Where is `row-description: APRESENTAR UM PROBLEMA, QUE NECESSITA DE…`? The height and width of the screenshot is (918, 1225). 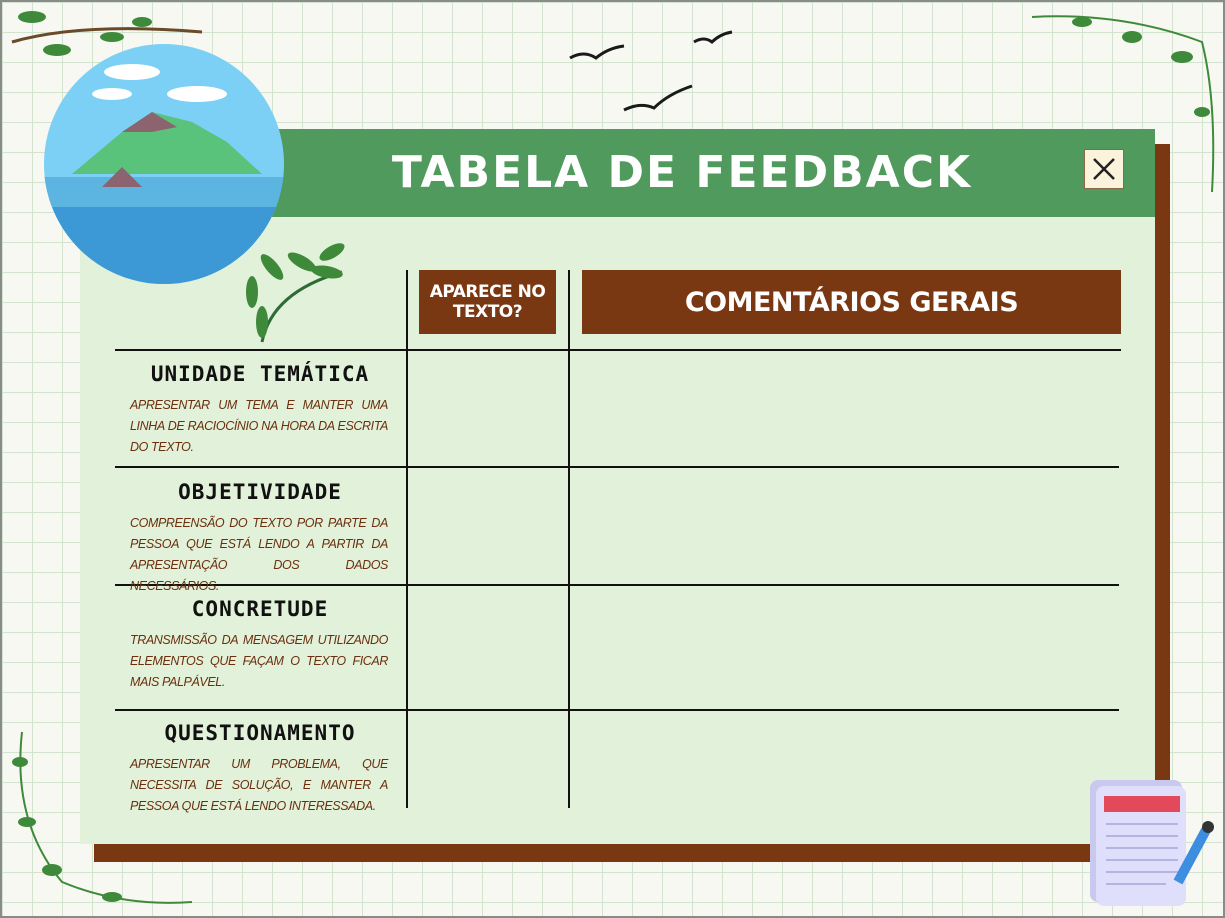 row-description: APRESENTAR UM PROBLEMA, QUE NECESSITA DE… is located at coordinates (259, 785).